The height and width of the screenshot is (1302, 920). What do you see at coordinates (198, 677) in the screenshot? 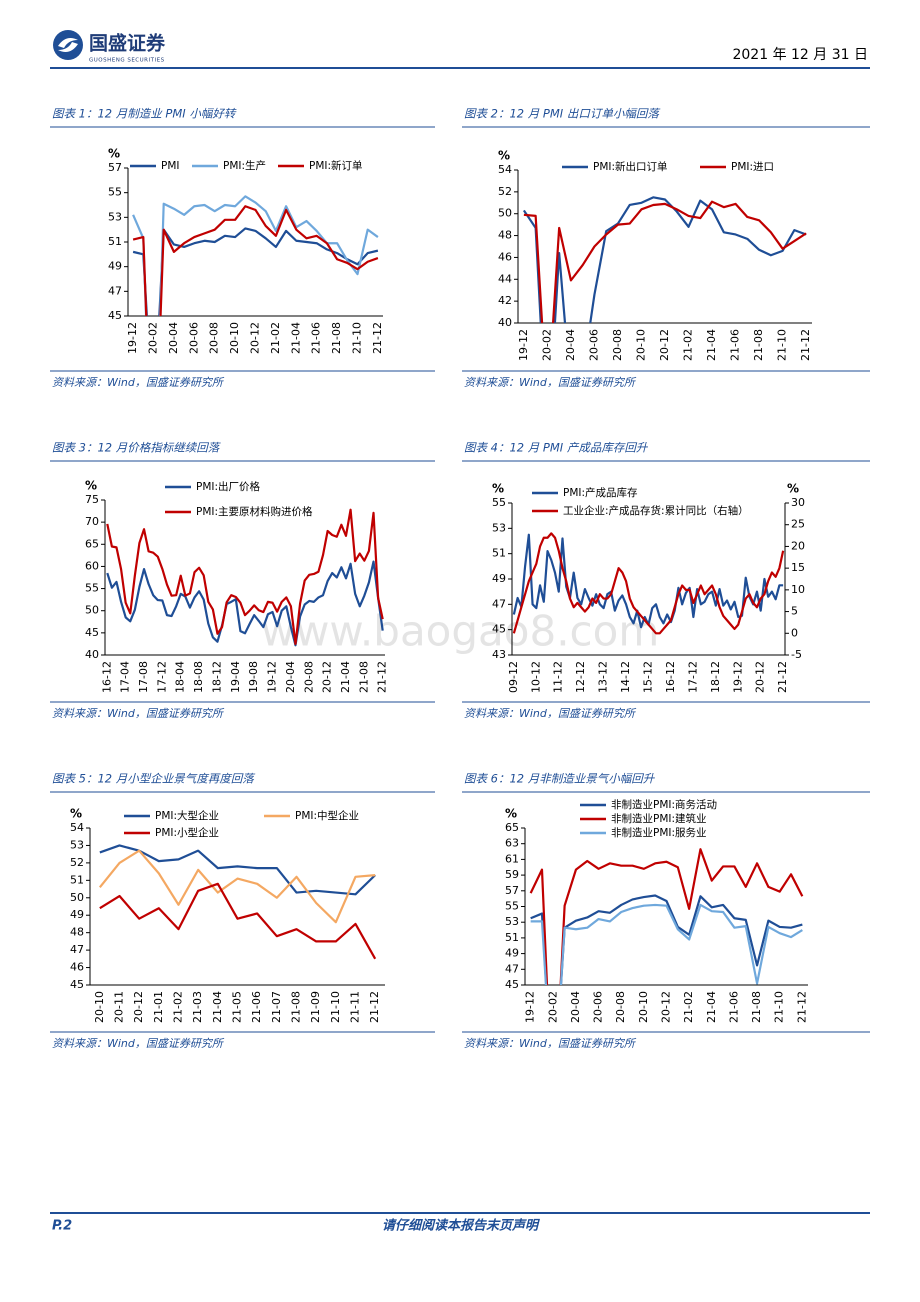
I see `x-tick-label: 18-08` at bounding box center [198, 677].